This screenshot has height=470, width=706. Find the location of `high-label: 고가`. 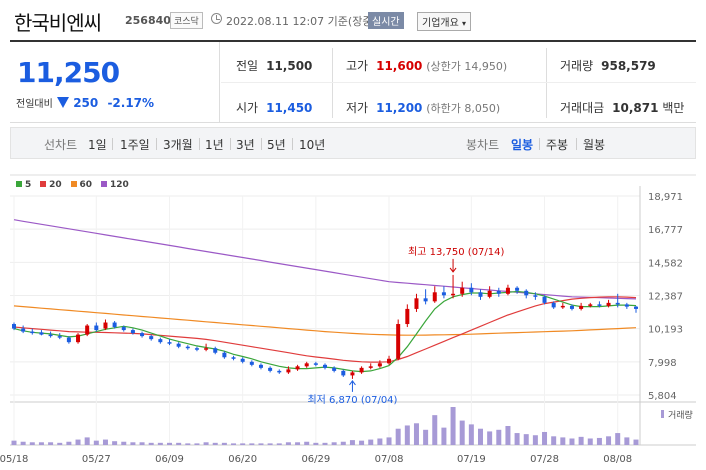

high-label: 고가 is located at coordinates (357, 66).